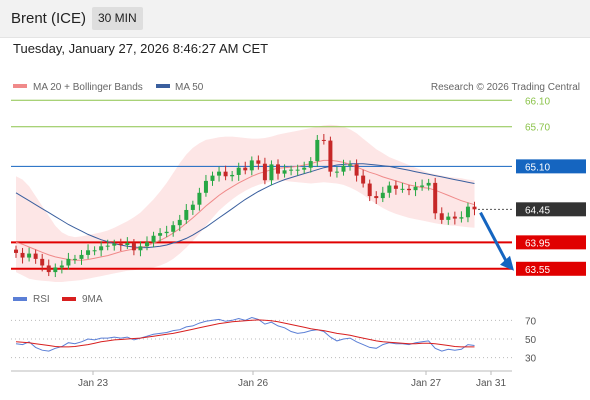 The width and height of the screenshot is (590, 400). Describe the element at coordinates (189, 87) in the screenshot. I see `ma50-legend-label: MA 50` at that location.